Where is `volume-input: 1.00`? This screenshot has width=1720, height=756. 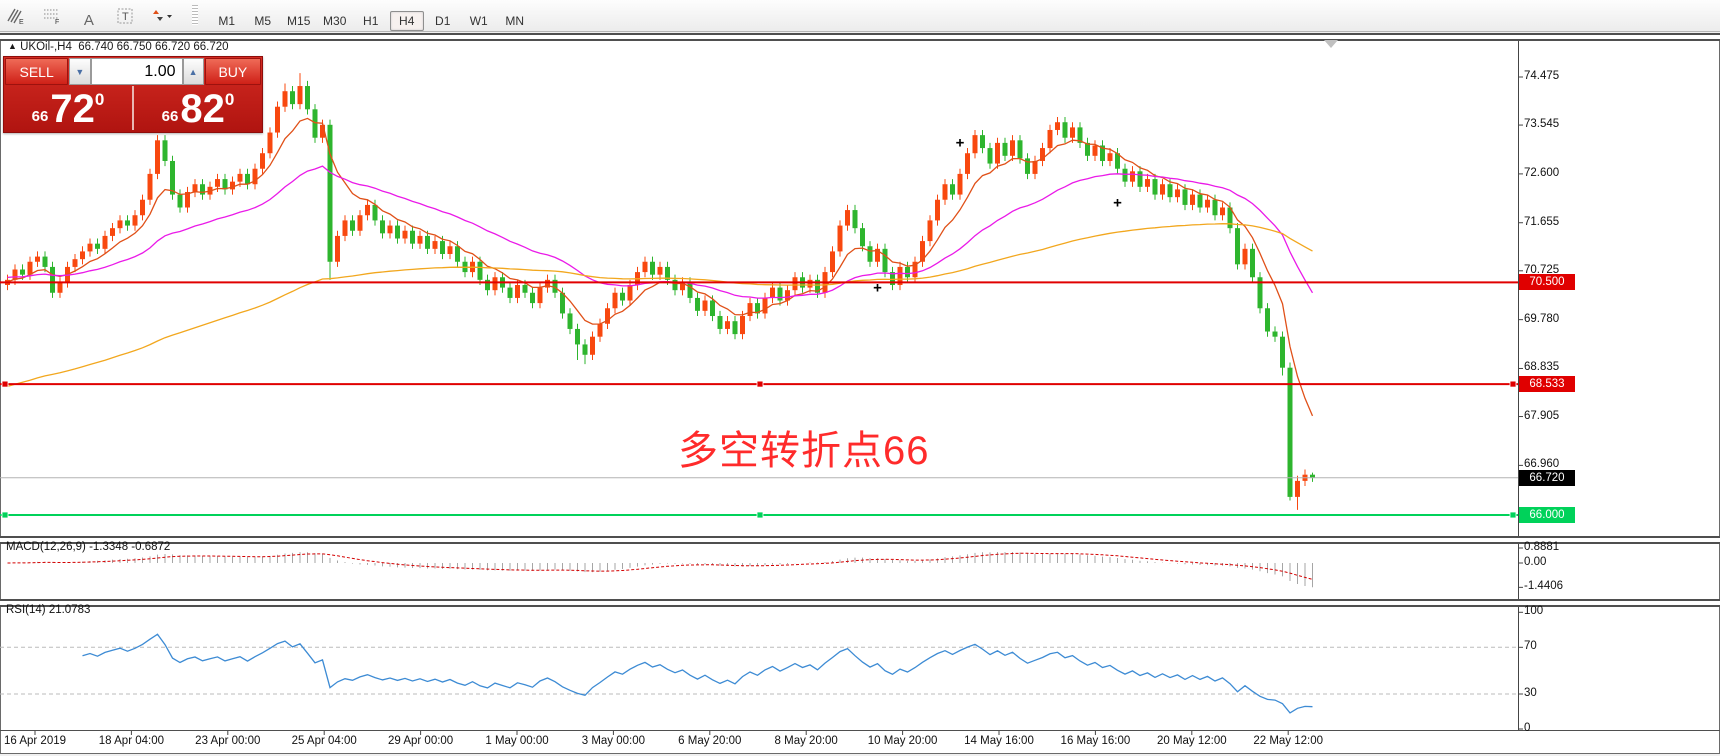 volume-input: 1.00 is located at coordinates (136, 71).